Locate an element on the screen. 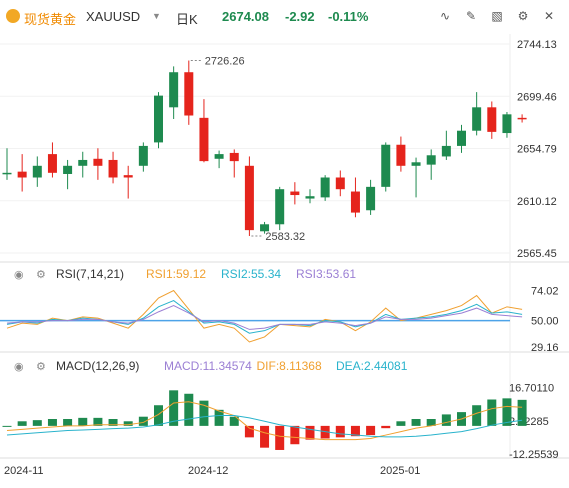 The height and width of the screenshot is (488, 569). y-tick-label: 2565.45 is located at coordinates (537, 254).